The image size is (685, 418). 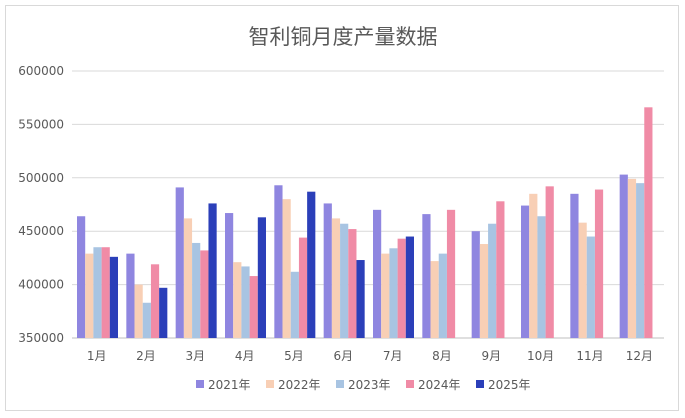 I want to click on y-tick-label: 350000, so click(x=41, y=338).